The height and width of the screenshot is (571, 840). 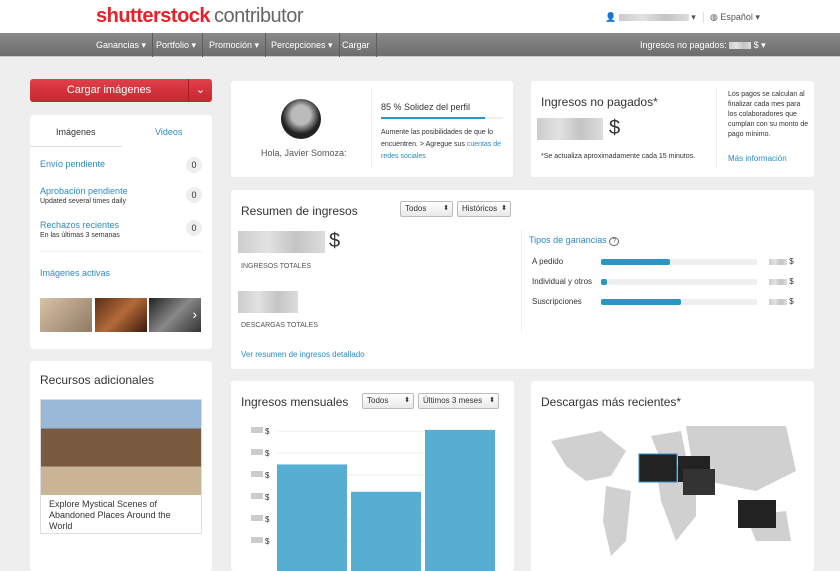 What do you see at coordinates (280, 325) in the screenshot?
I see `total-downloads-label: DESCARGAS TOTALES` at bounding box center [280, 325].